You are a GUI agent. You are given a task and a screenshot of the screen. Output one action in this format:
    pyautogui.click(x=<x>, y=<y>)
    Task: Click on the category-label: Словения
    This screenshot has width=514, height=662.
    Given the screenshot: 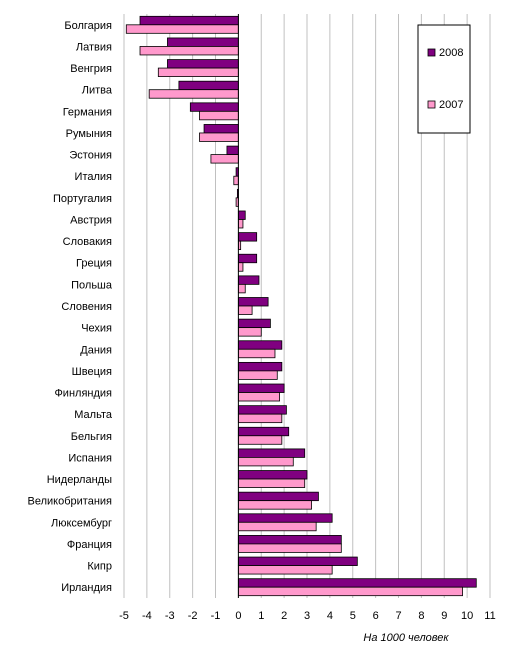 What is the action you would take?
    pyautogui.click(x=86, y=307)
    